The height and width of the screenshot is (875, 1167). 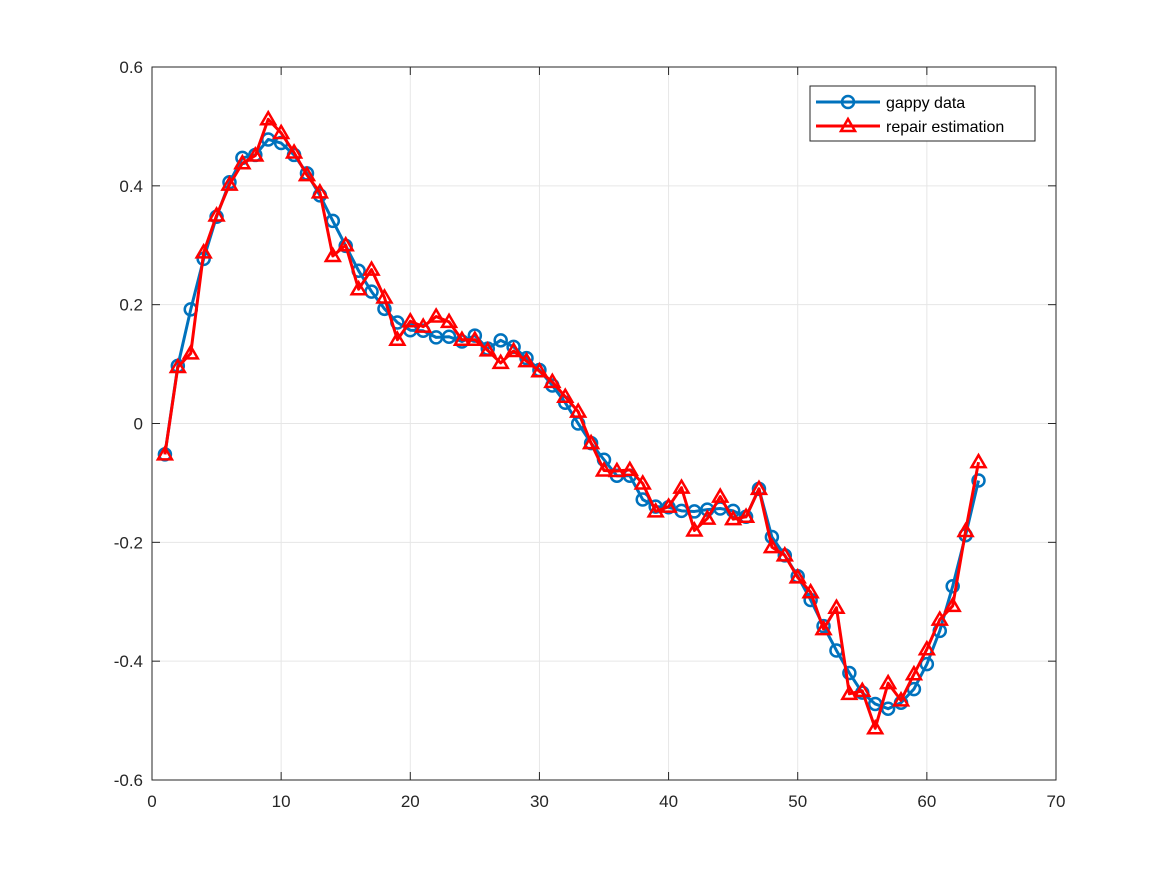 I want to click on legend-label-gappy-data: gappy data, so click(x=925, y=103).